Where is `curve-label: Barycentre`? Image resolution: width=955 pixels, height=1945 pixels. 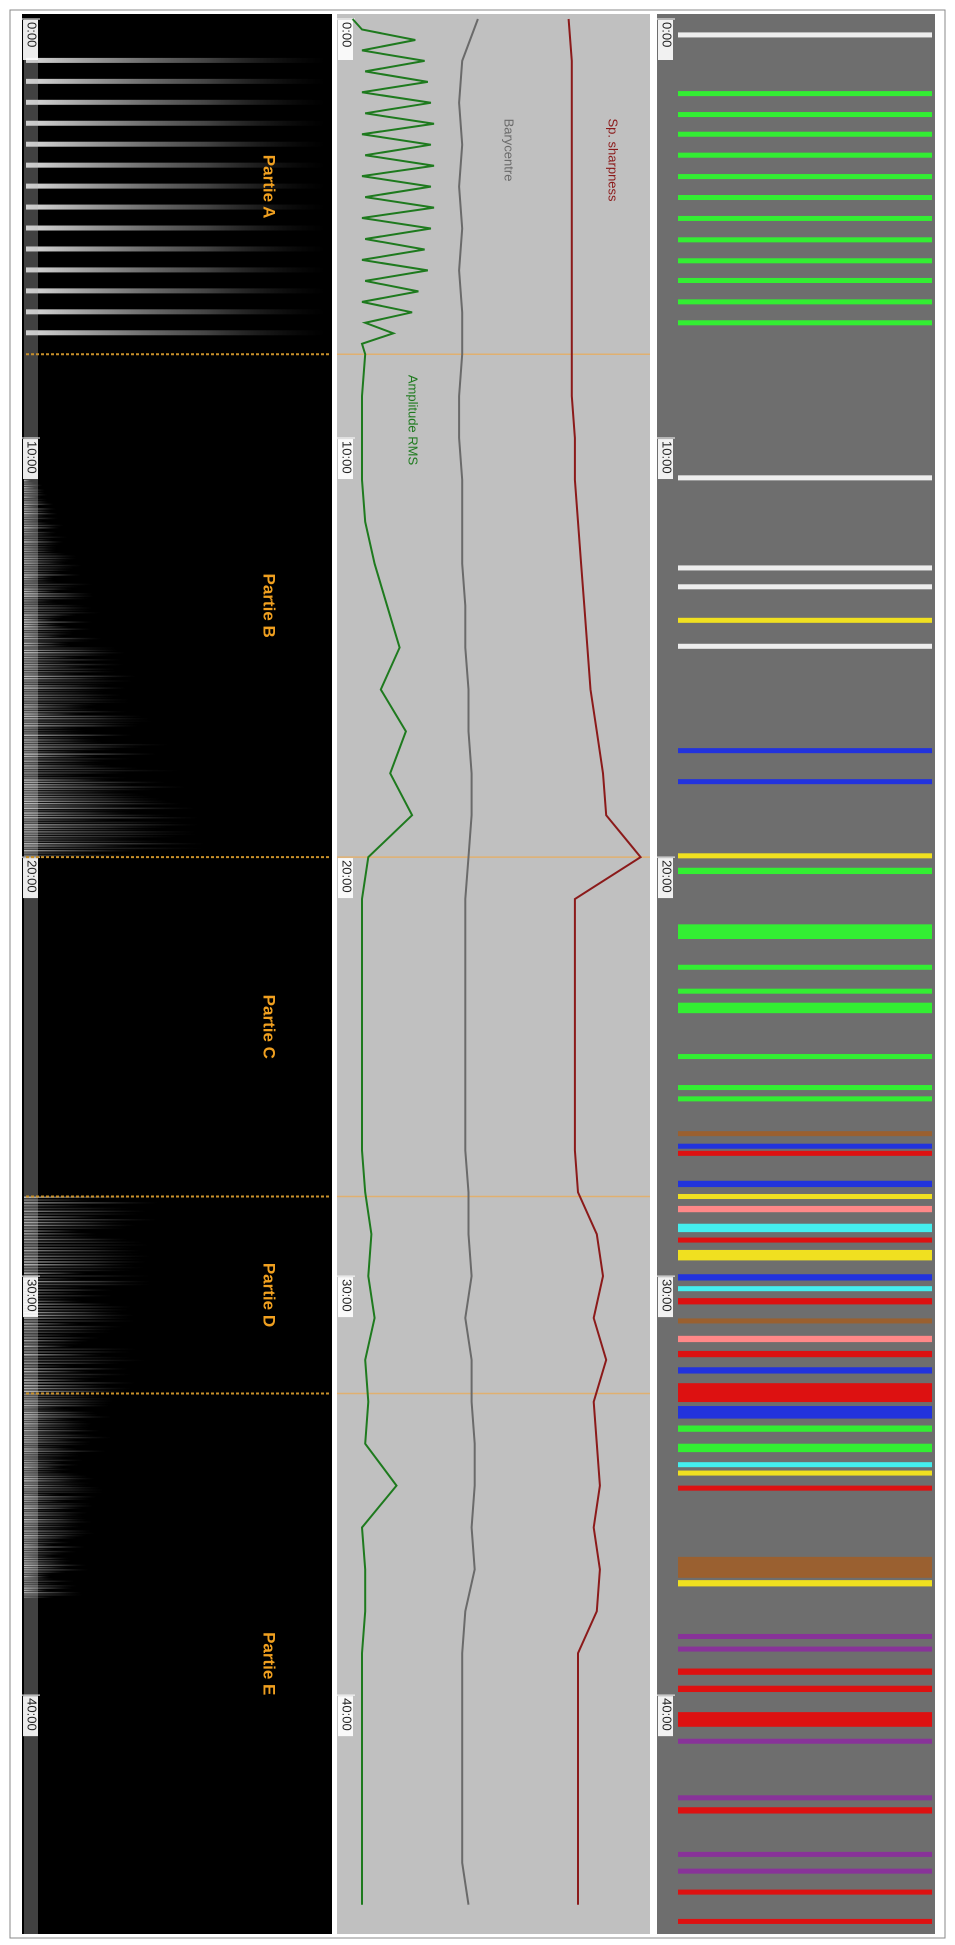 curve-label: Barycentre is located at coordinates (509, 150).